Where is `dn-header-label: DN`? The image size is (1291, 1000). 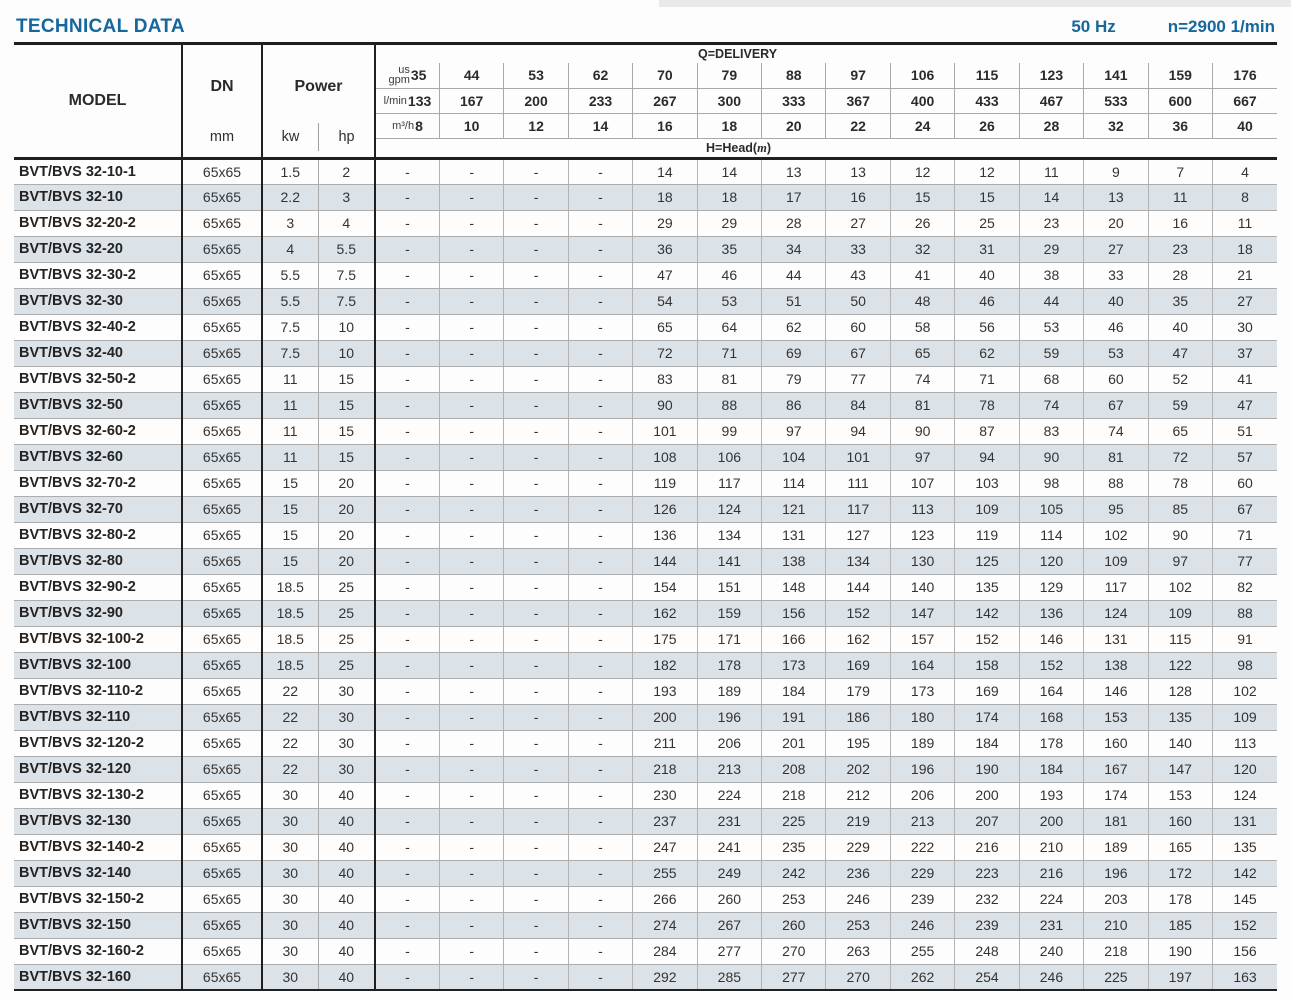 dn-header-label: DN is located at coordinates (222, 86).